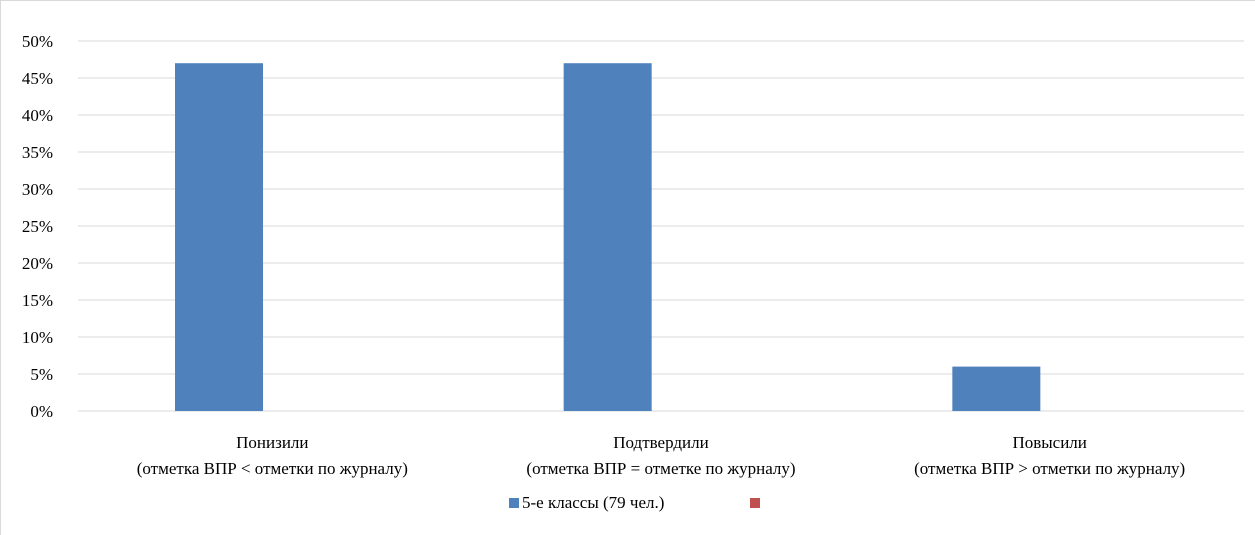 Image resolution: width=1255 pixels, height=535 pixels. I want to click on x-category-sublabel: (отметка ВПР > отметки по журналу), so click(1049, 468).